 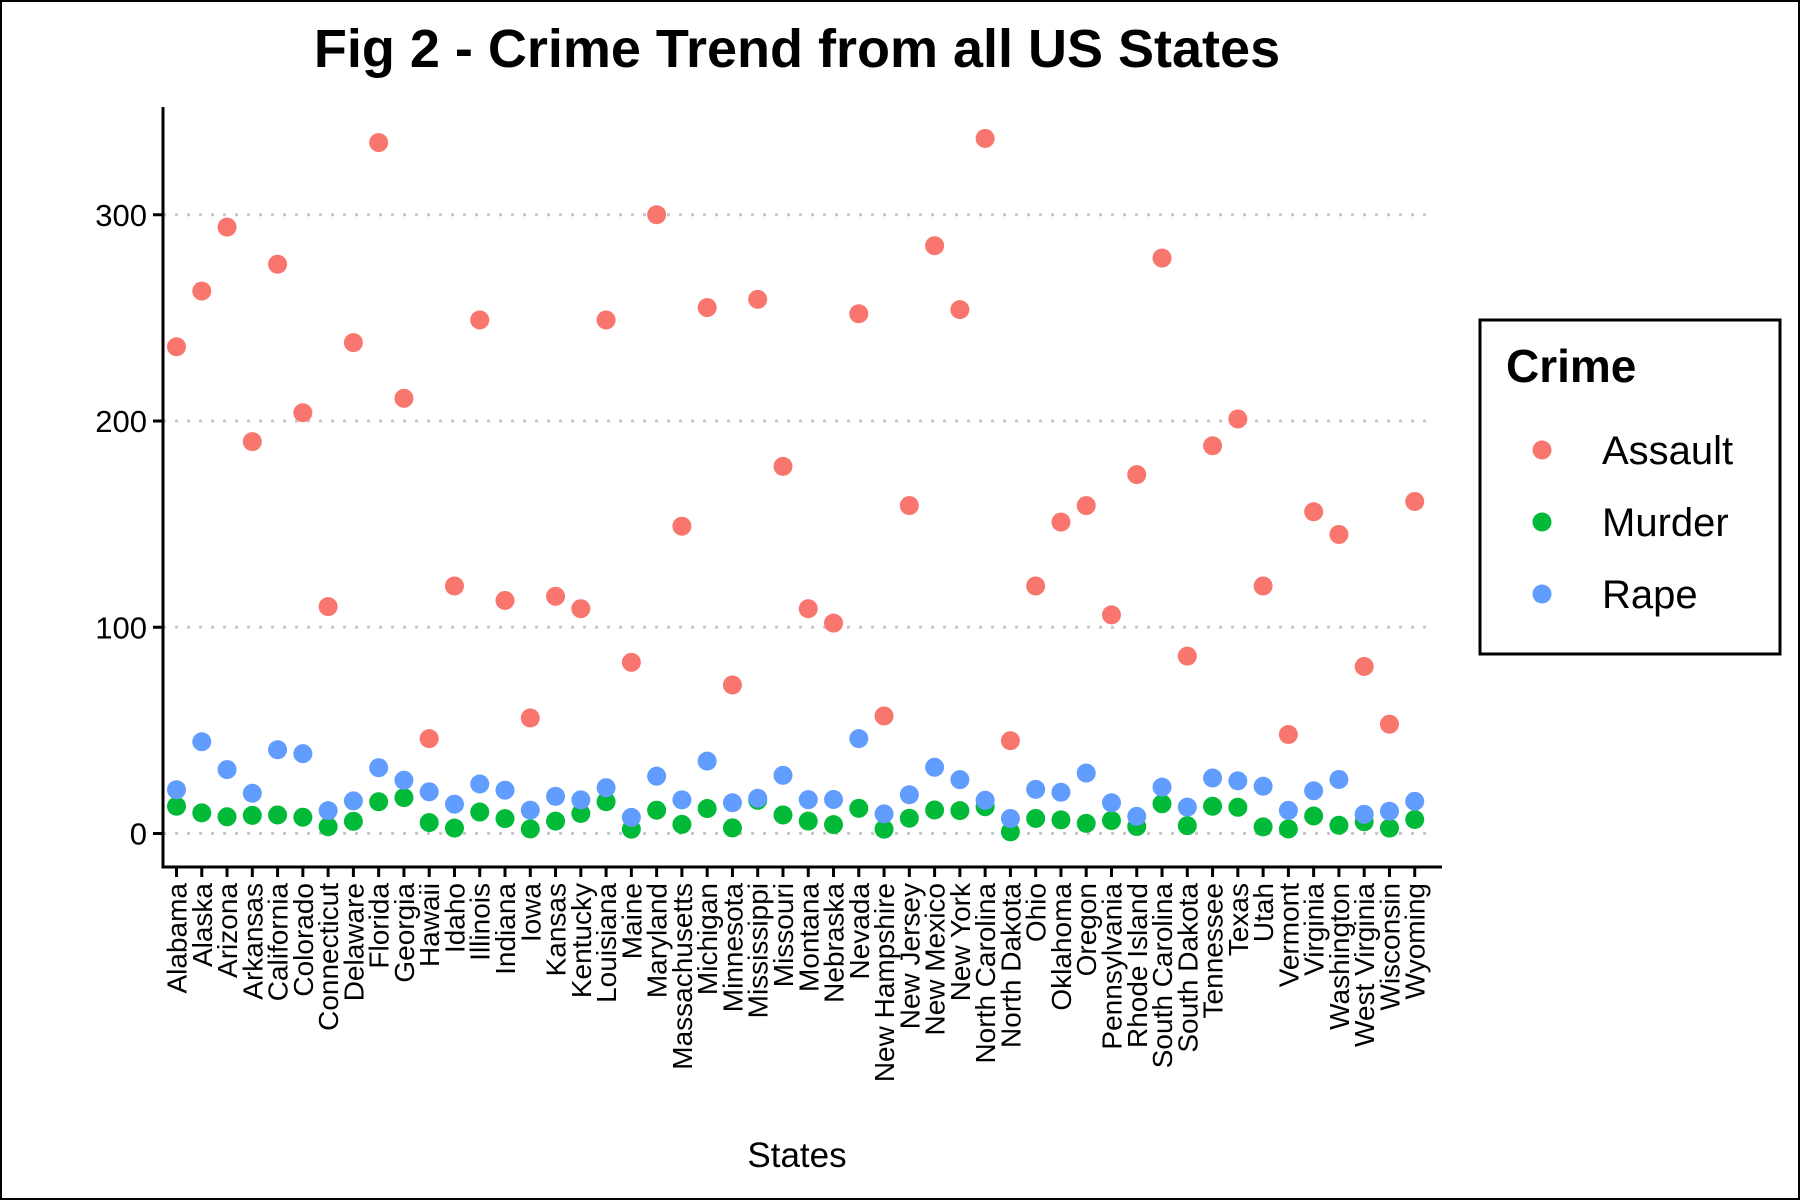 I want to click on murder-point-tennessee, so click(x=1213, y=806).